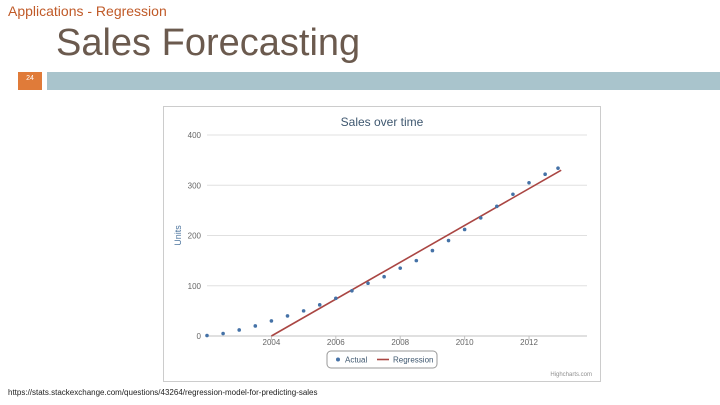  What do you see at coordinates (87, 11) in the screenshot?
I see `header-kicker: Applications - Regression` at bounding box center [87, 11].